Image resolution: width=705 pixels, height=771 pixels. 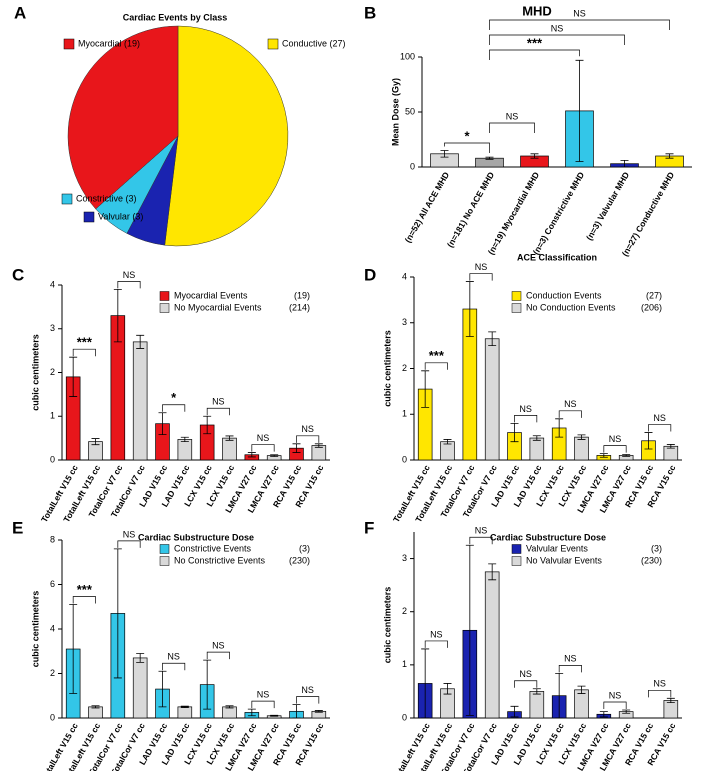 I want to click on slice-label: Conductive (27), so click(x=314, y=43).